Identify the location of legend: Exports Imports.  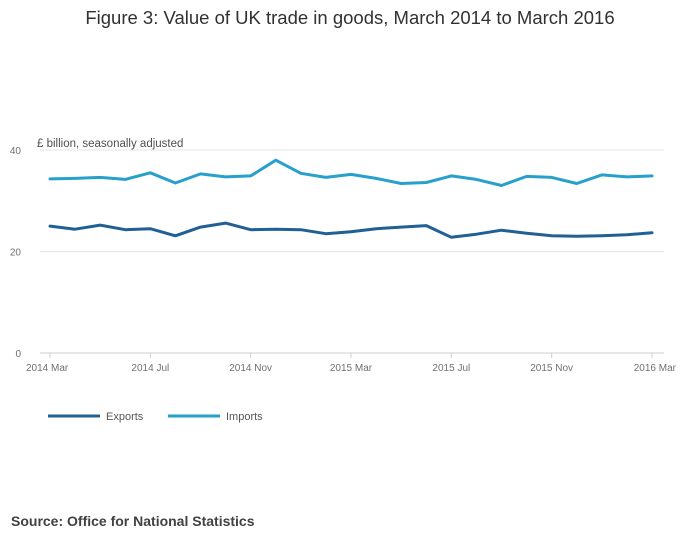
(155, 417).